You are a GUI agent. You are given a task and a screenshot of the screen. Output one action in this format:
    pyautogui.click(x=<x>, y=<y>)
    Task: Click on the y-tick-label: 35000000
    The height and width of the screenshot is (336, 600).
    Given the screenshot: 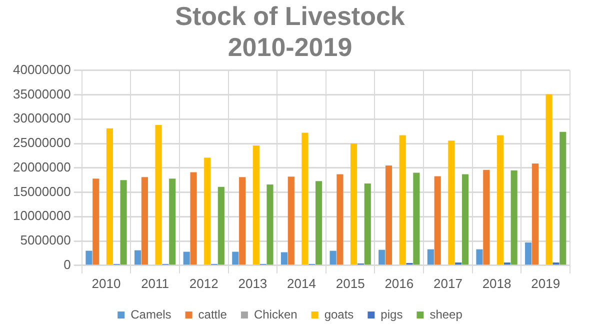 What is the action you would take?
    pyautogui.click(x=41, y=94)
    